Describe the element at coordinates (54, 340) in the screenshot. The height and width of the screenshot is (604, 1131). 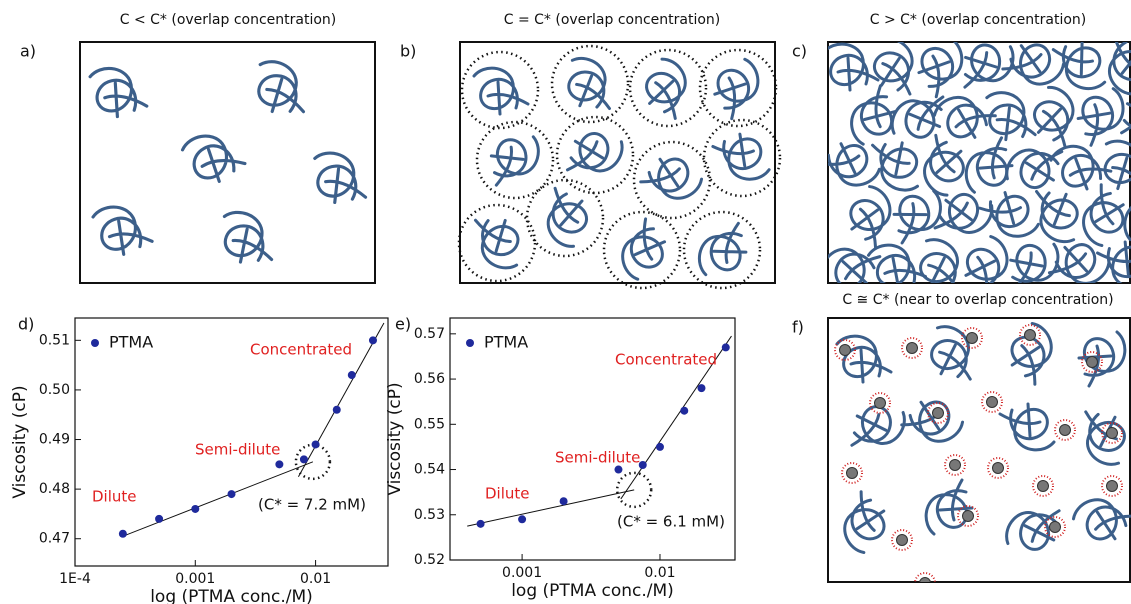
I see `y-tick-label: 0.51` at that location.